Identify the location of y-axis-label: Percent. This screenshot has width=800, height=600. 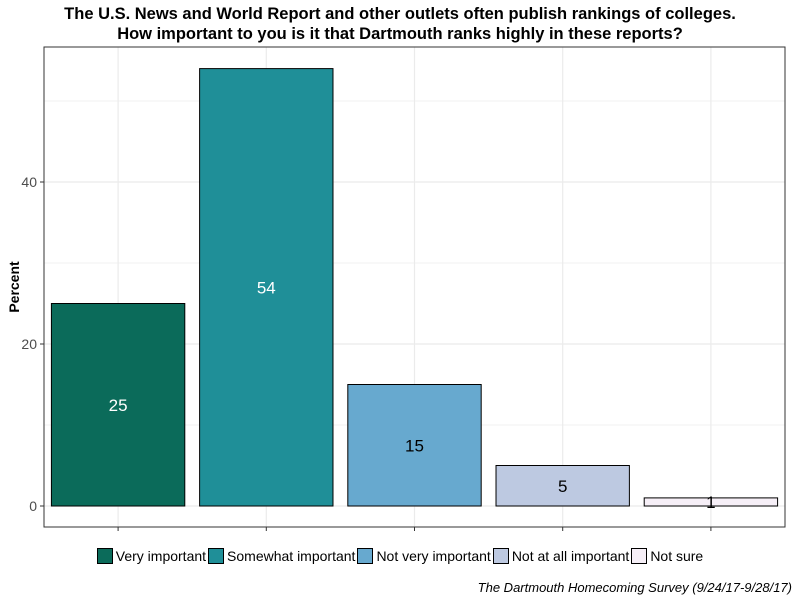
(14, 287).